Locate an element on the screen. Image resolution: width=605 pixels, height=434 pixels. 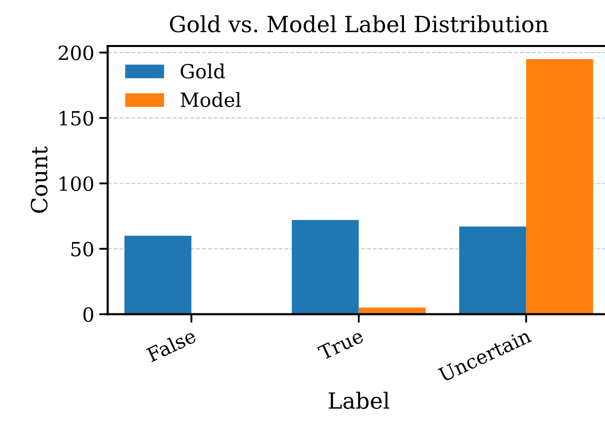
x-tick-label: False is located at coordinates (171, 345).